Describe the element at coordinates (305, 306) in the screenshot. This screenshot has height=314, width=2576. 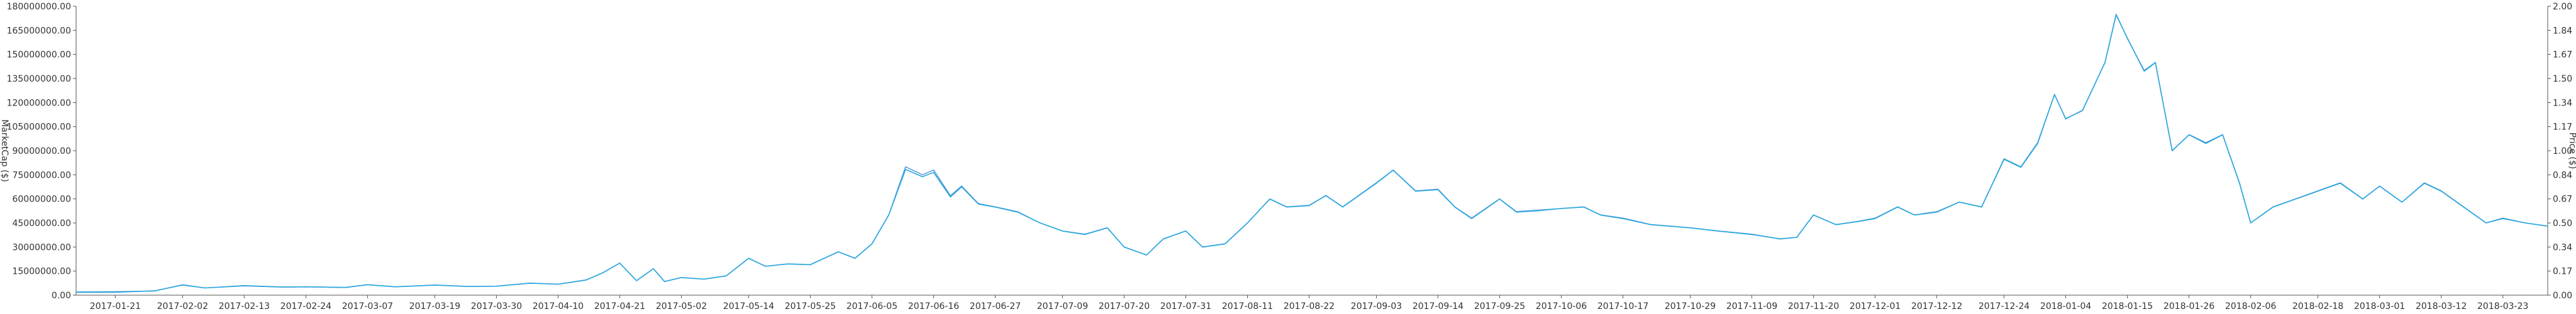
I see `x-tick-label: 2017-02-24` at that location.